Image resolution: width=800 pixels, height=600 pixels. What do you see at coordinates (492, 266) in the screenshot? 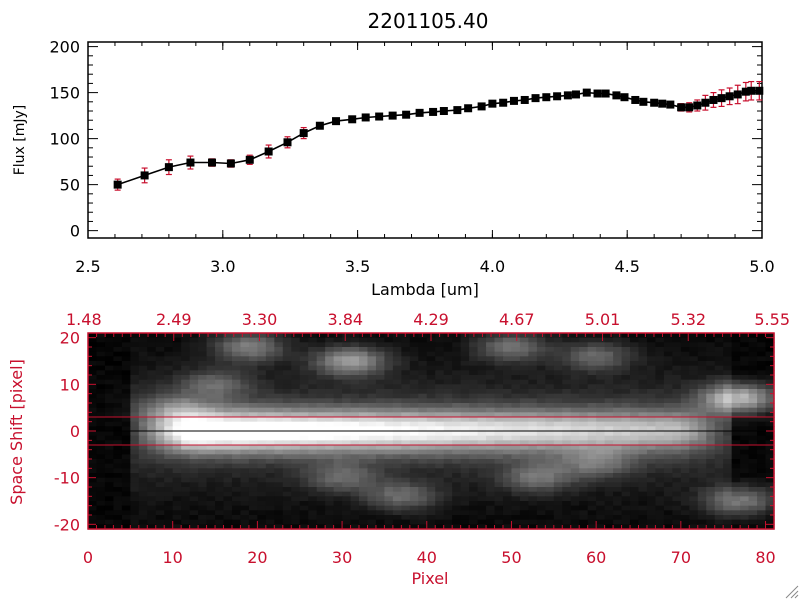
I see `spectrum-x-tick-label: 4.0` at bounding box center [492, 266].